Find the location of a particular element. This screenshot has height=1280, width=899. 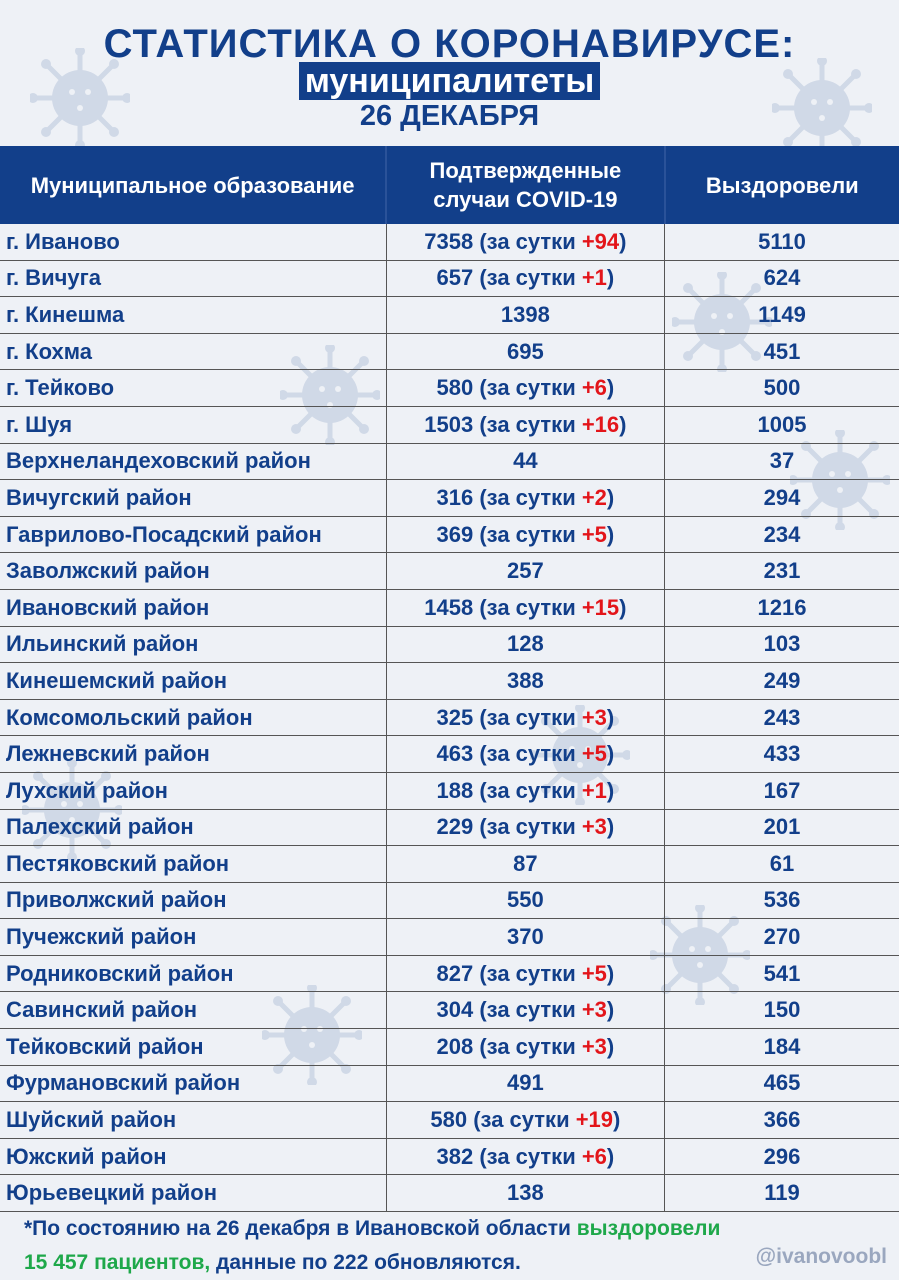

municipality-name: Гаврилово-Посадский район is located at coordinates (193, 535).